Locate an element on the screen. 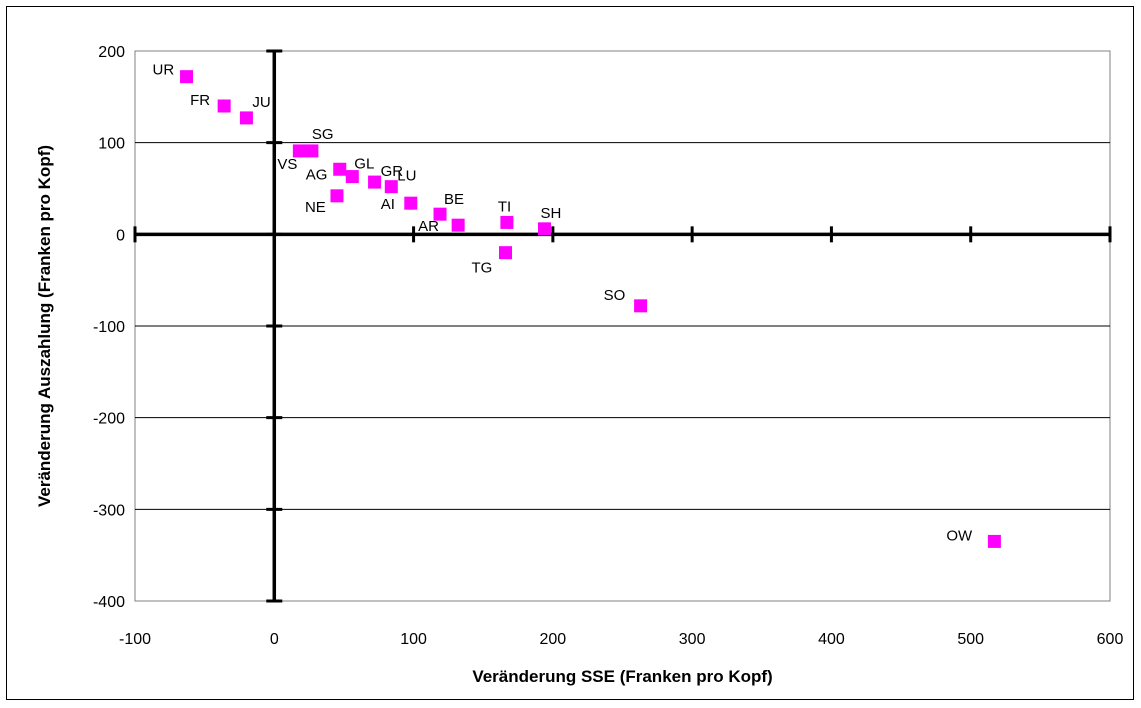 The image size is (1141, 708). data-point-ar is located at coordinates (458, 225).